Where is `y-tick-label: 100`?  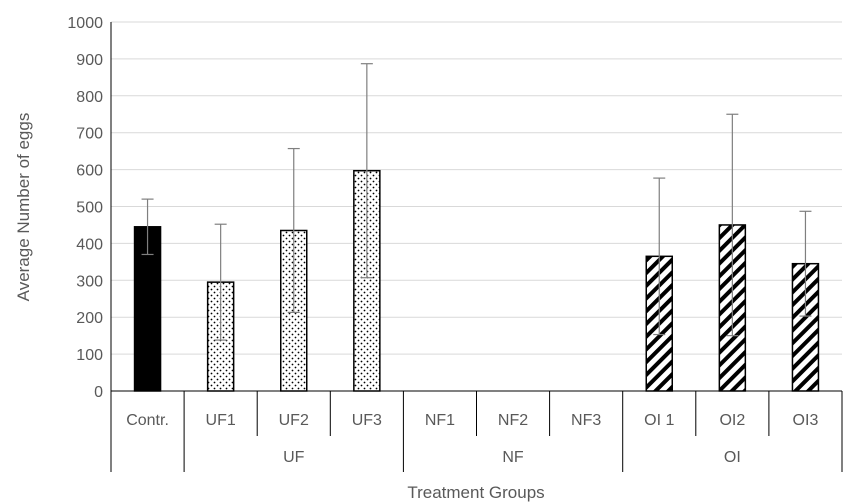
y-tick-label: 100 is located at coordinates (89, 355).